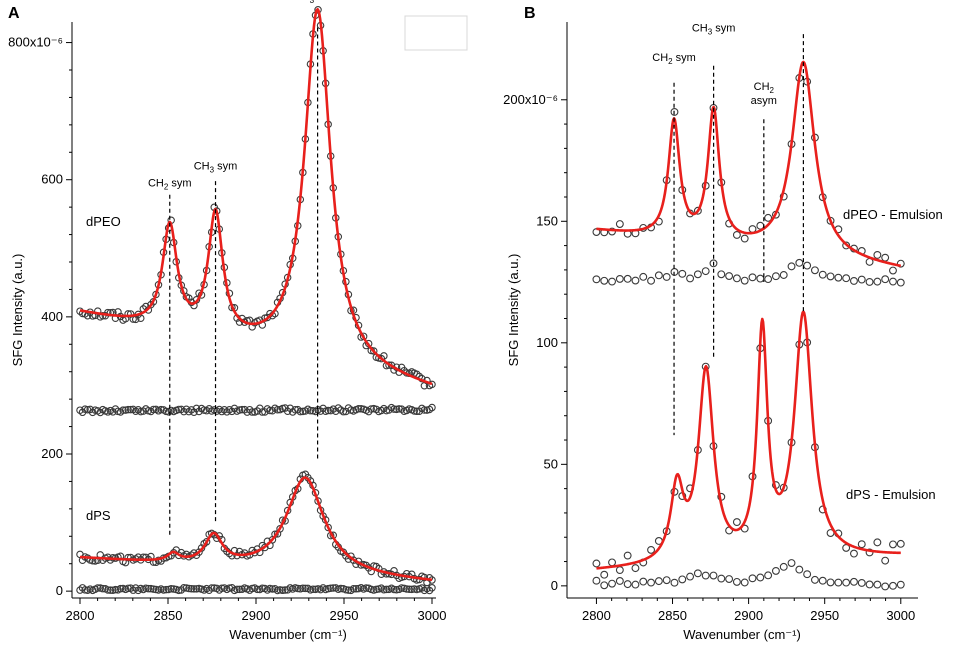 Image resolution: width=957 pixels, height=658 pixels. What do you see at coordinates (748, 615) in the screenshot?
I see `x-tick-label: 2900` at bounding box center [748, 615].